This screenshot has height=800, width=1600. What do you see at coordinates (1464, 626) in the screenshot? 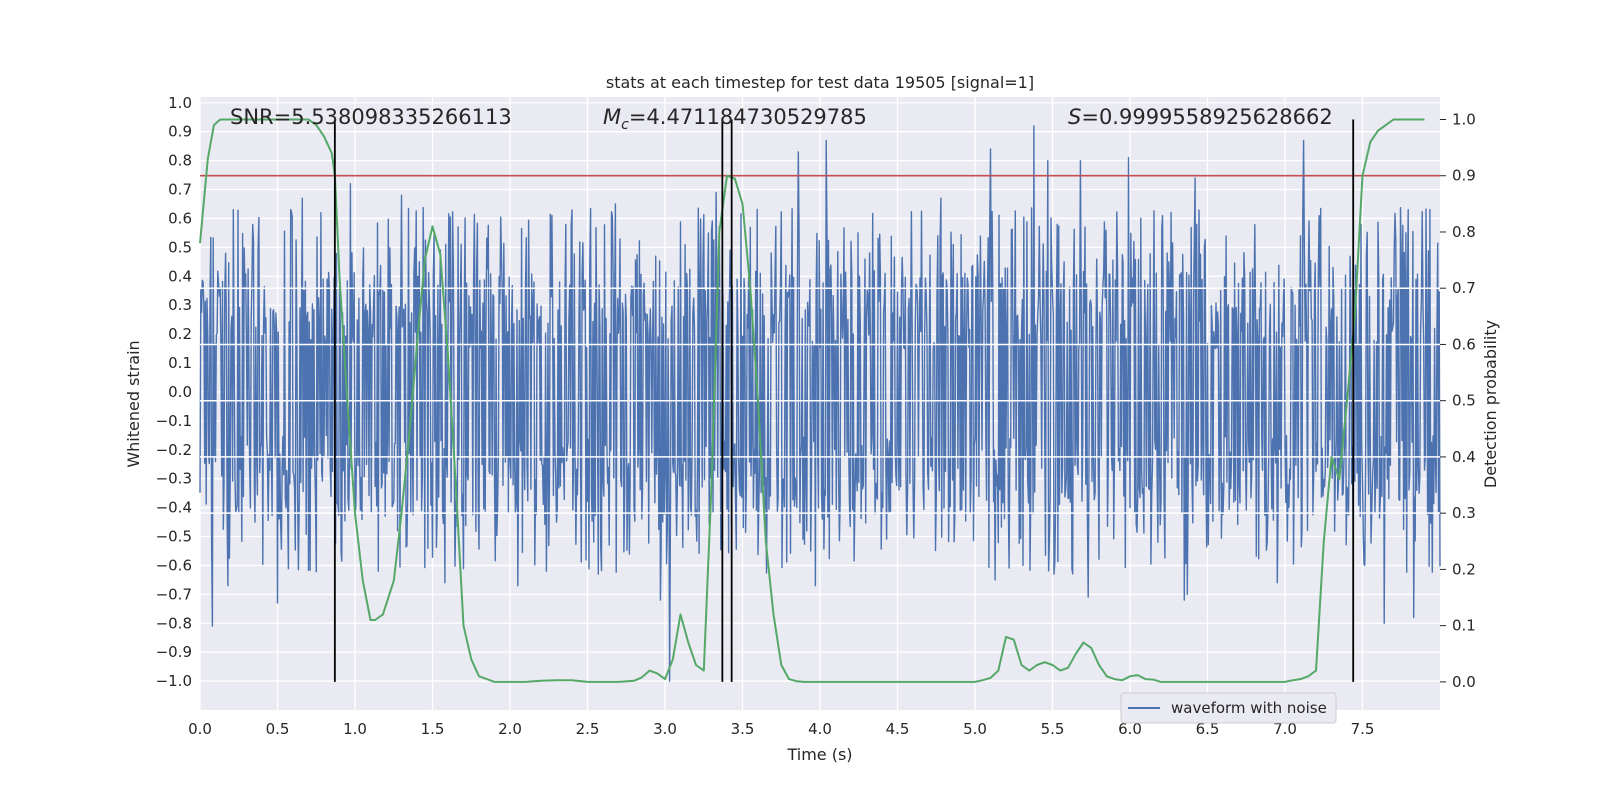
I see `right-tick-label: 0.1` at bounding box center [1464, 626].